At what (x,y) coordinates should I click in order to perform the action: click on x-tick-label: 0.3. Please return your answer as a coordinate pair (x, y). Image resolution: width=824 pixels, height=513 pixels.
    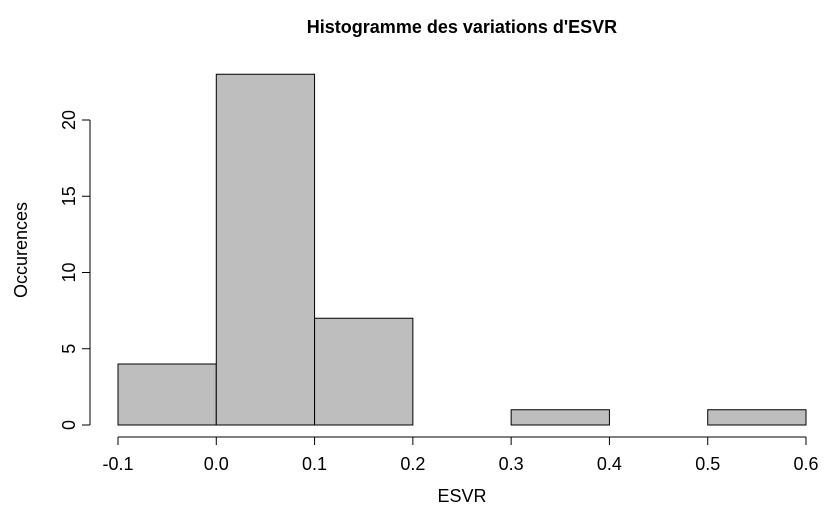
    Looking at the image, I should click on (511, 464).